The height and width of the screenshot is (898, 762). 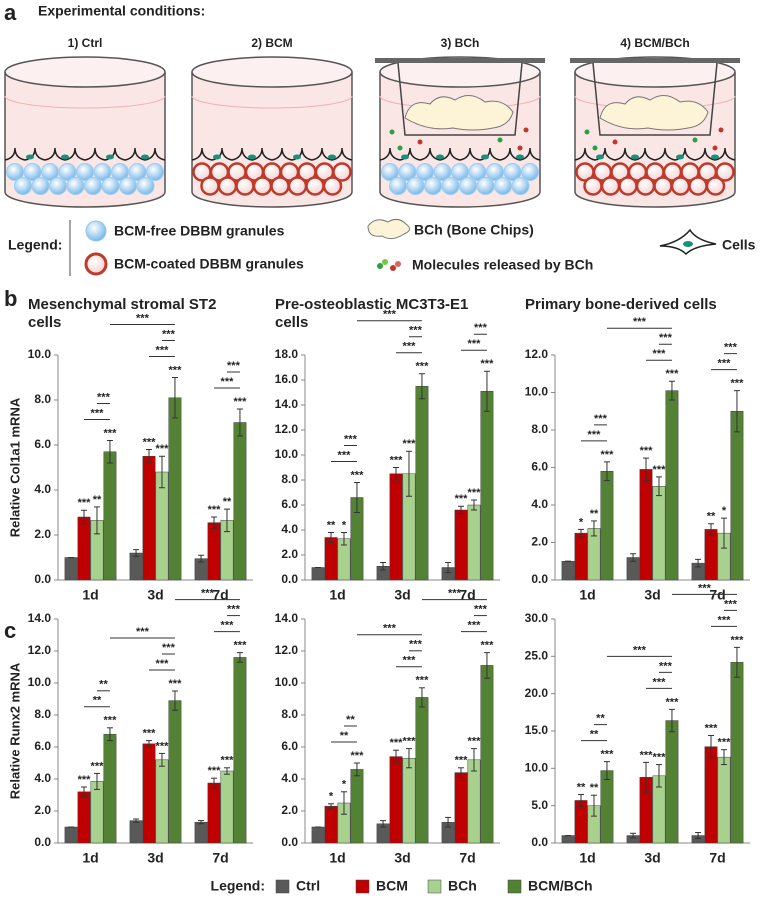 What do you see at coordinates (42, 746) in the screenshot?
I see `y-tick-label: 6.0` at bounding box center [42, 746].